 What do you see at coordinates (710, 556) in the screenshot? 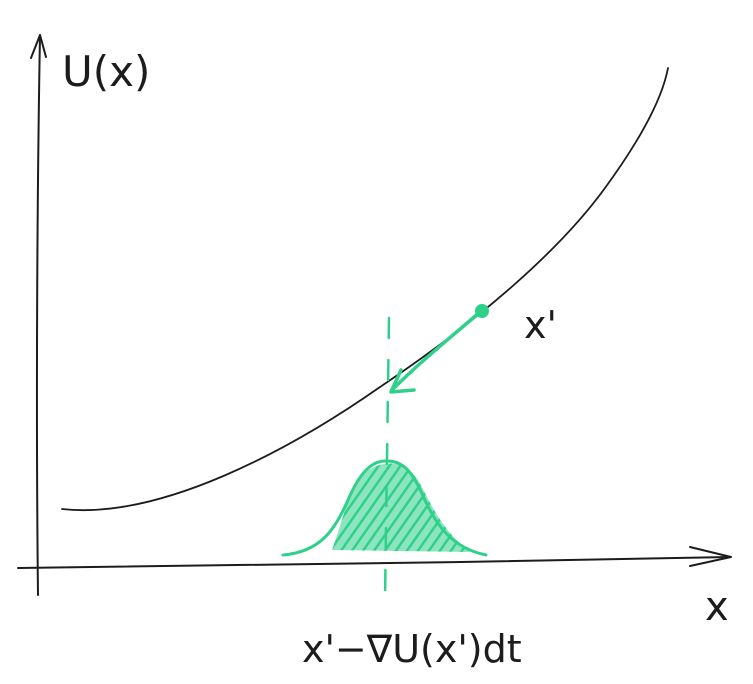
I see `x-axis-arrowhead` at bounding box center [710, 556].